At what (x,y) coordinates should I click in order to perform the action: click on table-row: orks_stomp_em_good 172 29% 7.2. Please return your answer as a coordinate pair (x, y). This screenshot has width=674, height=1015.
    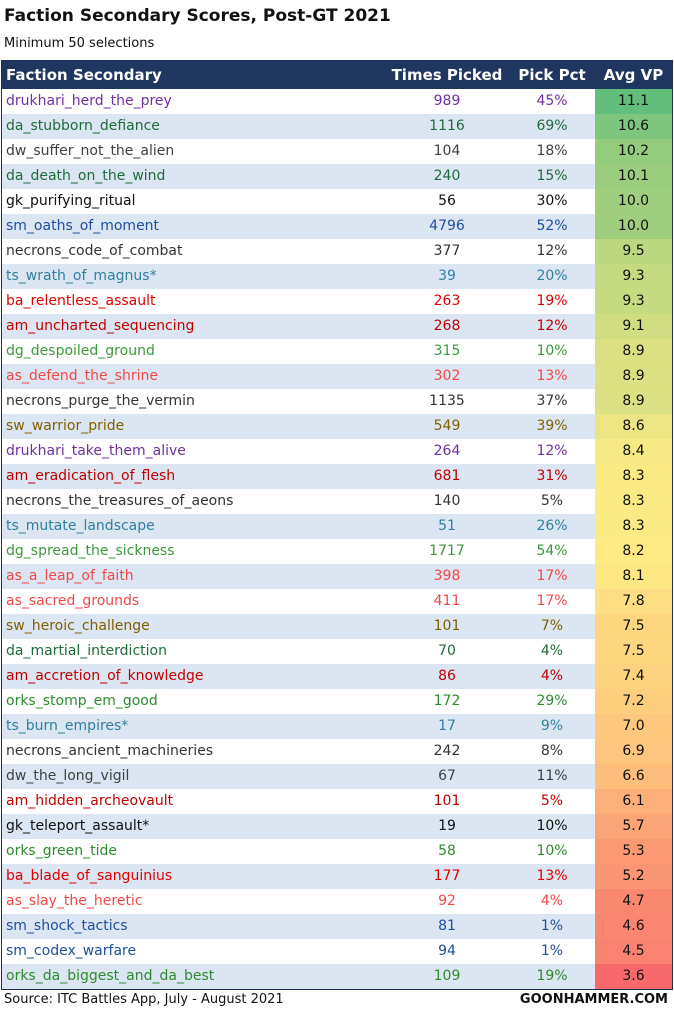
    Looking at the image, I should click on (337, 701).